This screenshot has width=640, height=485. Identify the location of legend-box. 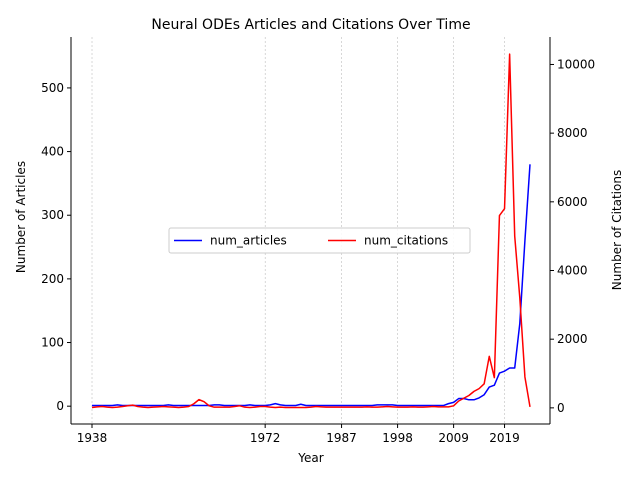
(319, 240).